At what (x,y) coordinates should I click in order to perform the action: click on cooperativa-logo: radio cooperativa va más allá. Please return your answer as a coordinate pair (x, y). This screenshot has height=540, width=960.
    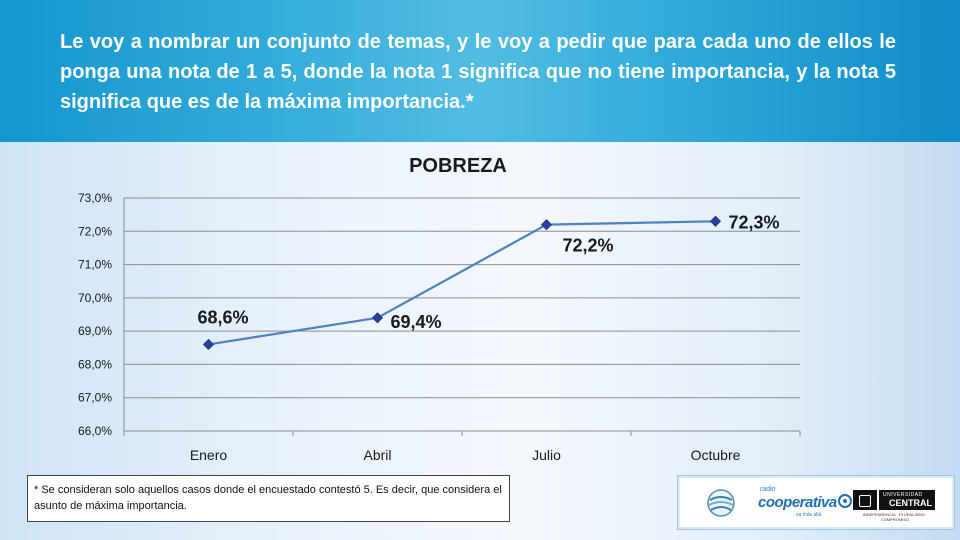
    Looking at the image, I should click on (798, 503).